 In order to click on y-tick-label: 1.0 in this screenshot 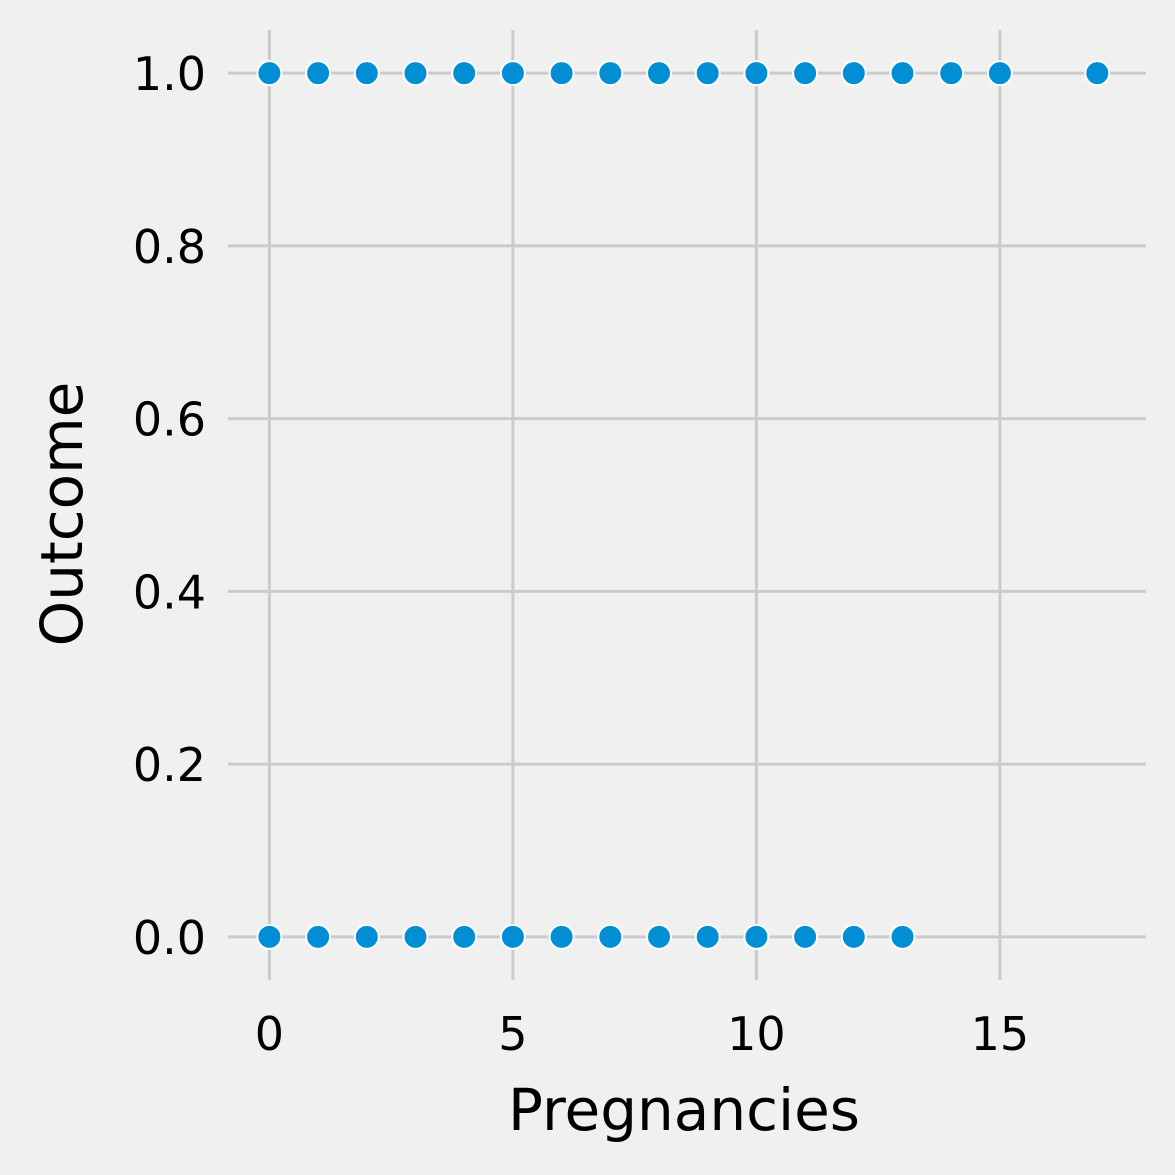, I will do `click(169, 74)`.